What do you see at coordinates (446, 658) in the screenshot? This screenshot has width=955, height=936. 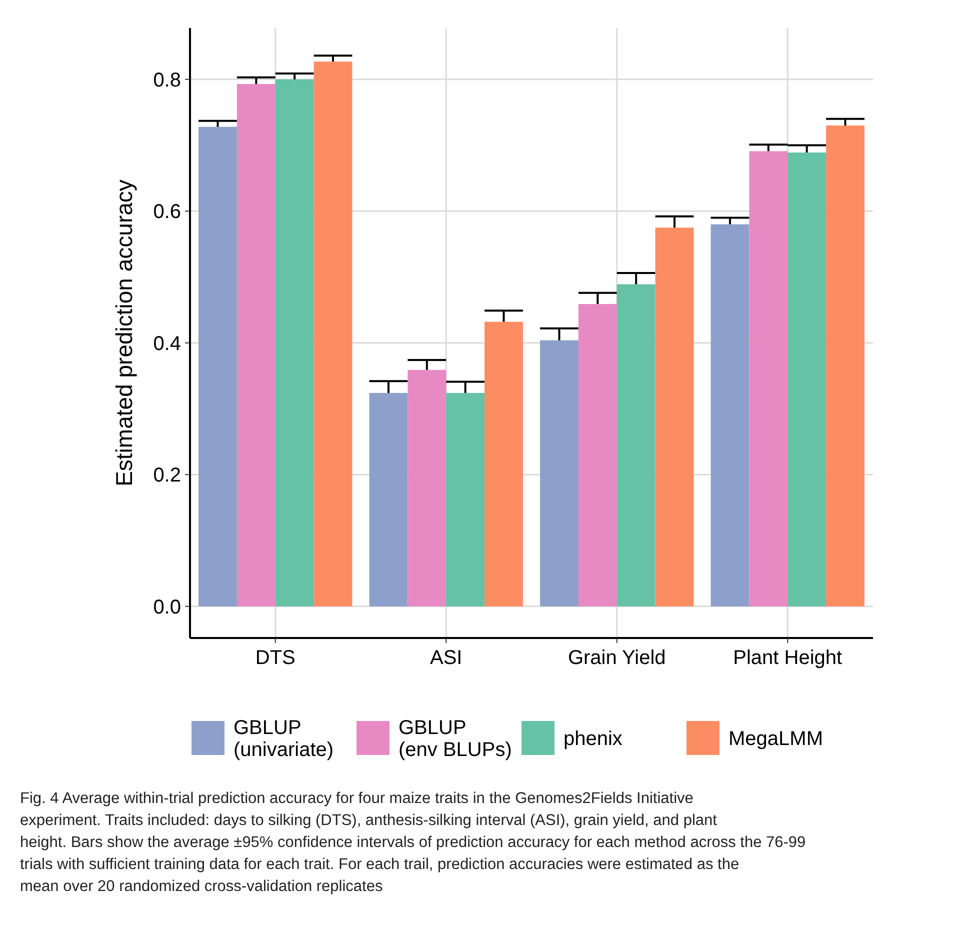 I see `x-tick-label: ASI` at bounding box center [446, 658].